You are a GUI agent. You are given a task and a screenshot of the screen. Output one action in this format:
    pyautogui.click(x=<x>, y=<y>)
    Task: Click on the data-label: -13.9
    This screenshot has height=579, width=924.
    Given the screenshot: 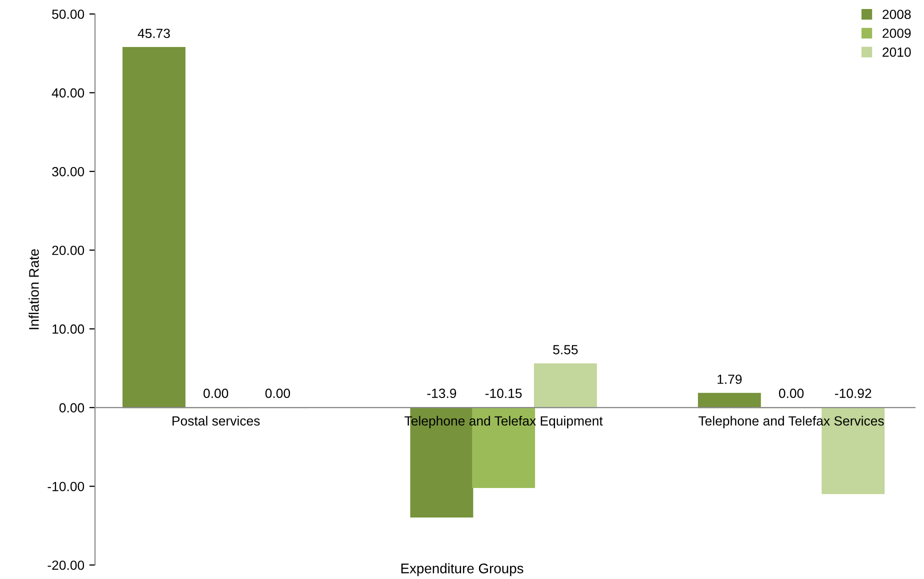 What is the action you would take?
    pyautogui.click(x=441, y=393)
    